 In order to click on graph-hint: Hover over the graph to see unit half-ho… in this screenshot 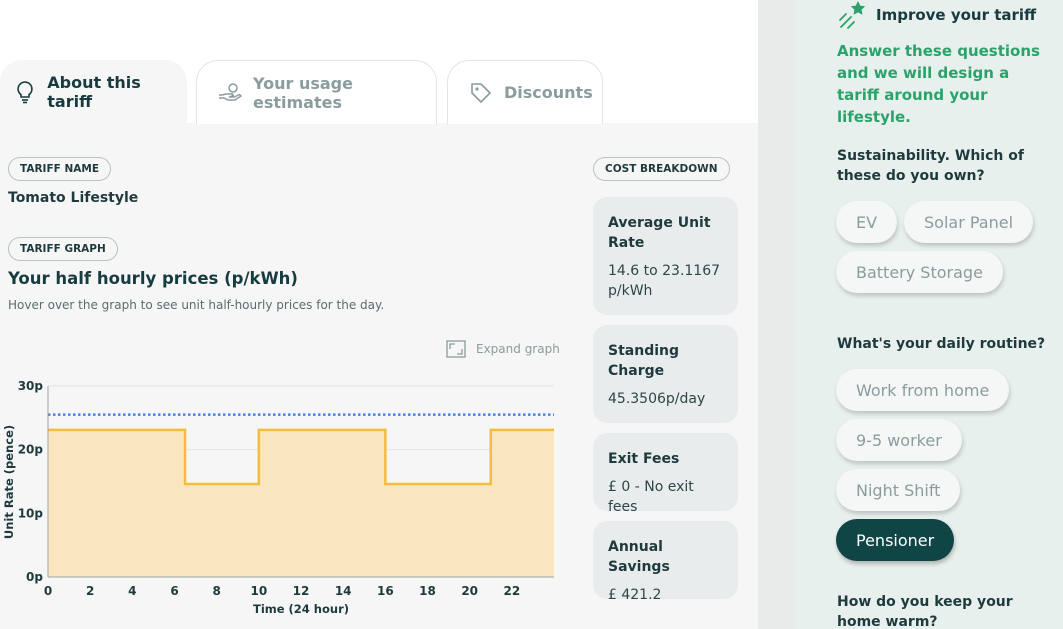, I will do `click(196, 305)`.